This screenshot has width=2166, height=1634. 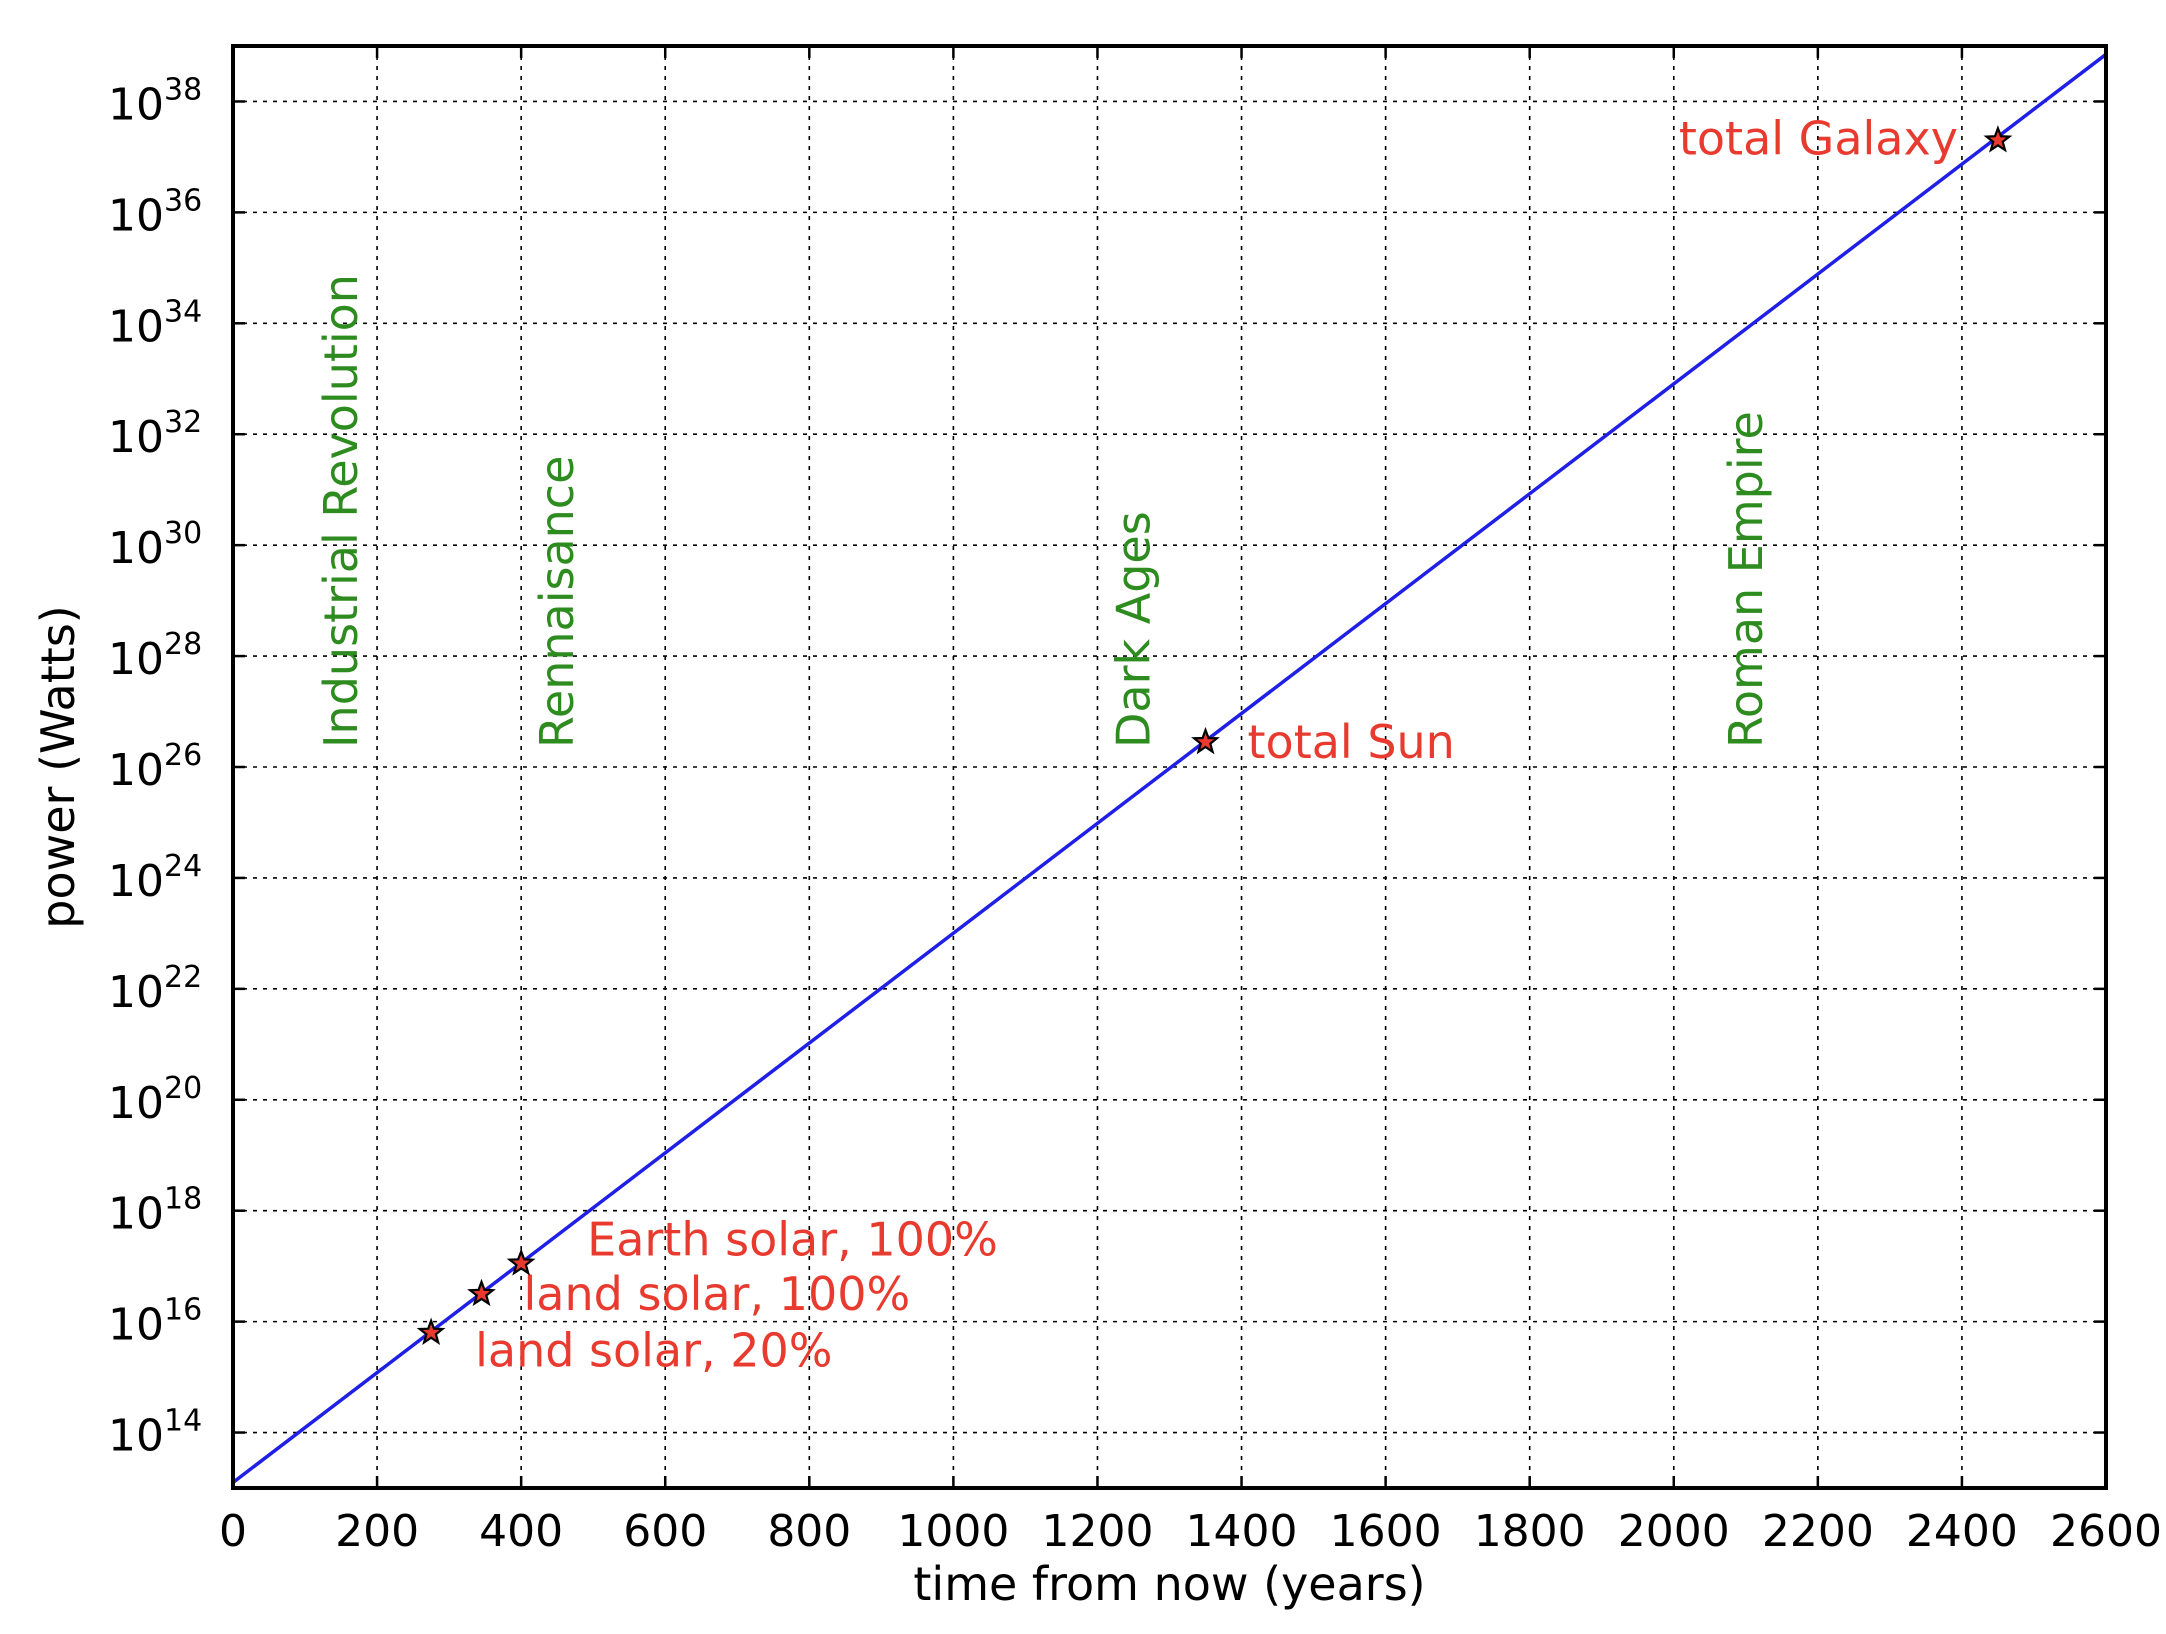 What do you see at coordinates (792, 1239) in the screenshot?
I see `point-label: Earth solar, 100%` at bounding box center [792, 1239].